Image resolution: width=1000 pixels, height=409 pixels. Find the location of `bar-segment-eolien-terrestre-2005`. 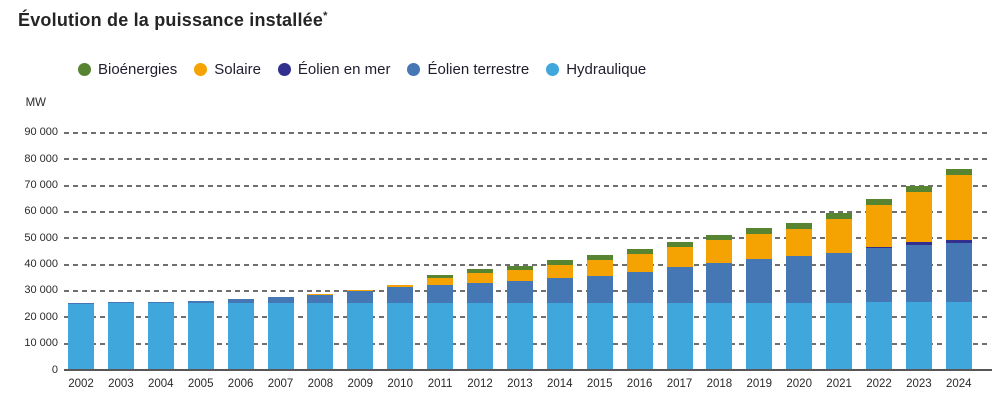

bar-segment-eolien-terrestre-2005 is located at coordinates (200, 301).